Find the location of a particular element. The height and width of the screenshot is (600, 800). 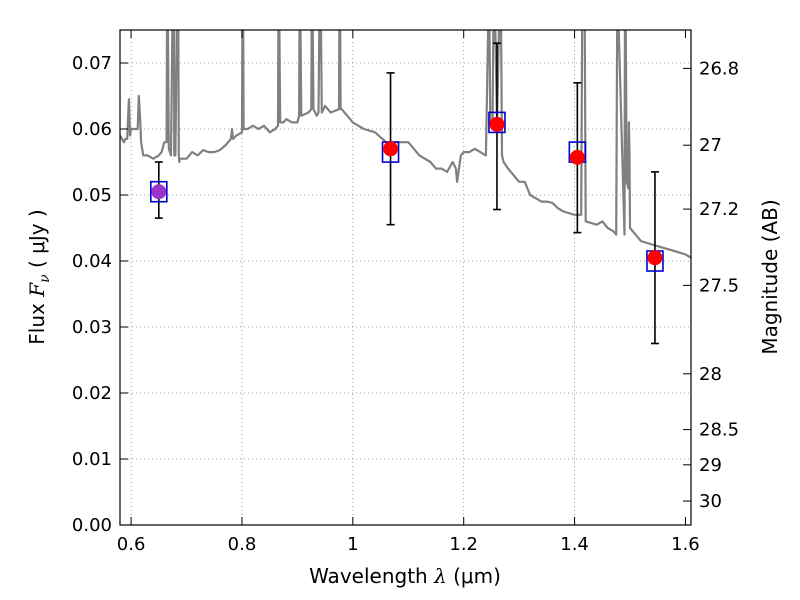

x-tick-label: 1.2 is located at coordinates (463, 544).